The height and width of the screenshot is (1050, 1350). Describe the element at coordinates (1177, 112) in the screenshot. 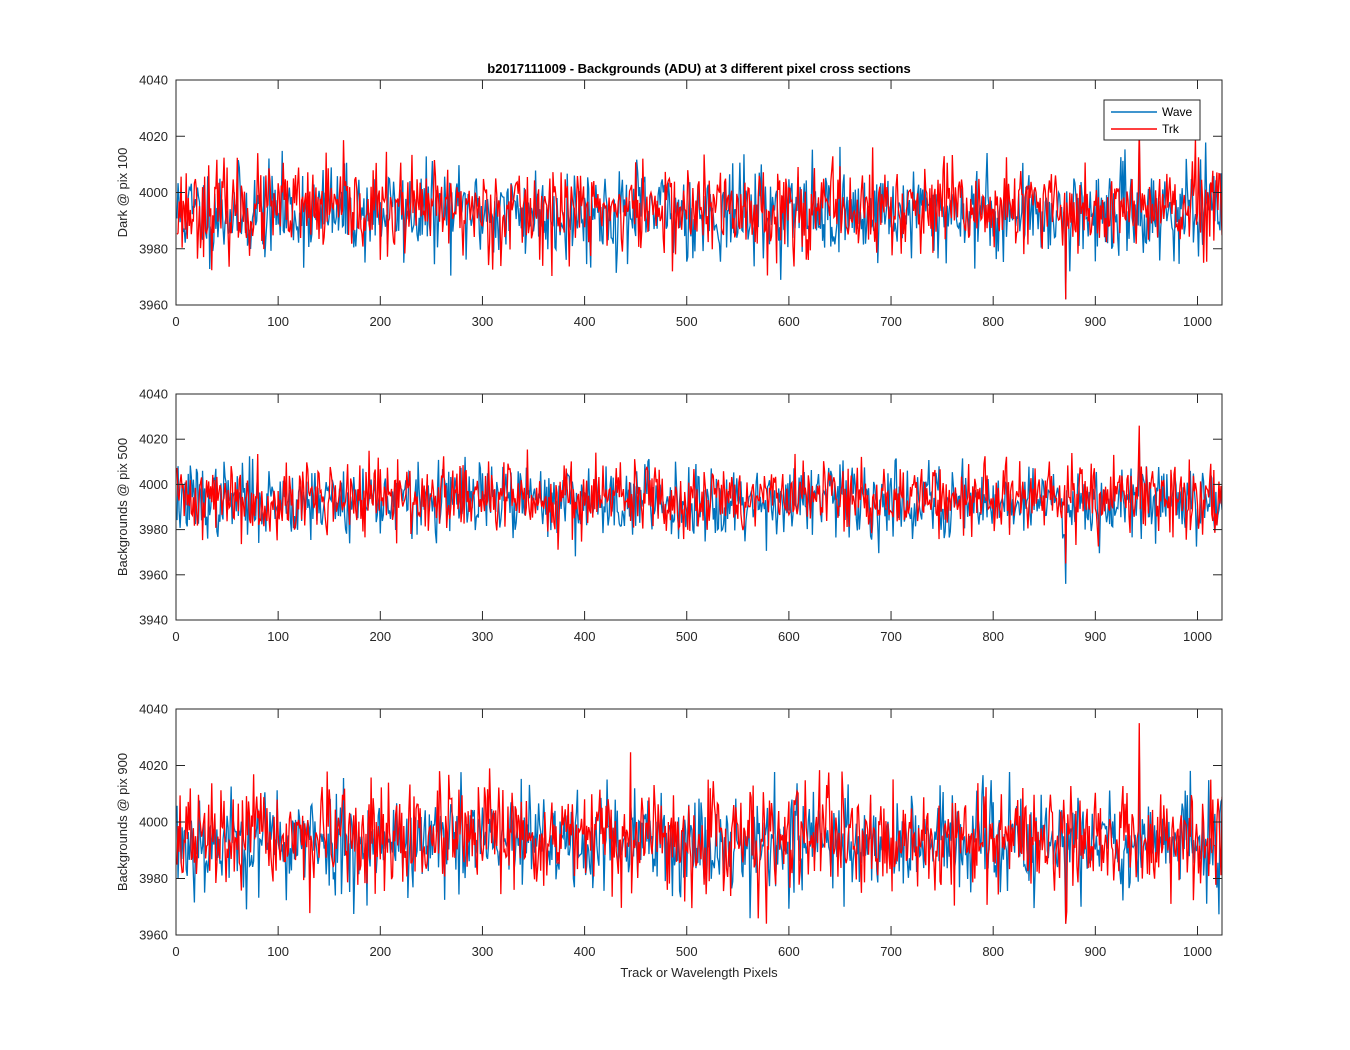

I see `legend-label-wave: Wave` at that location.